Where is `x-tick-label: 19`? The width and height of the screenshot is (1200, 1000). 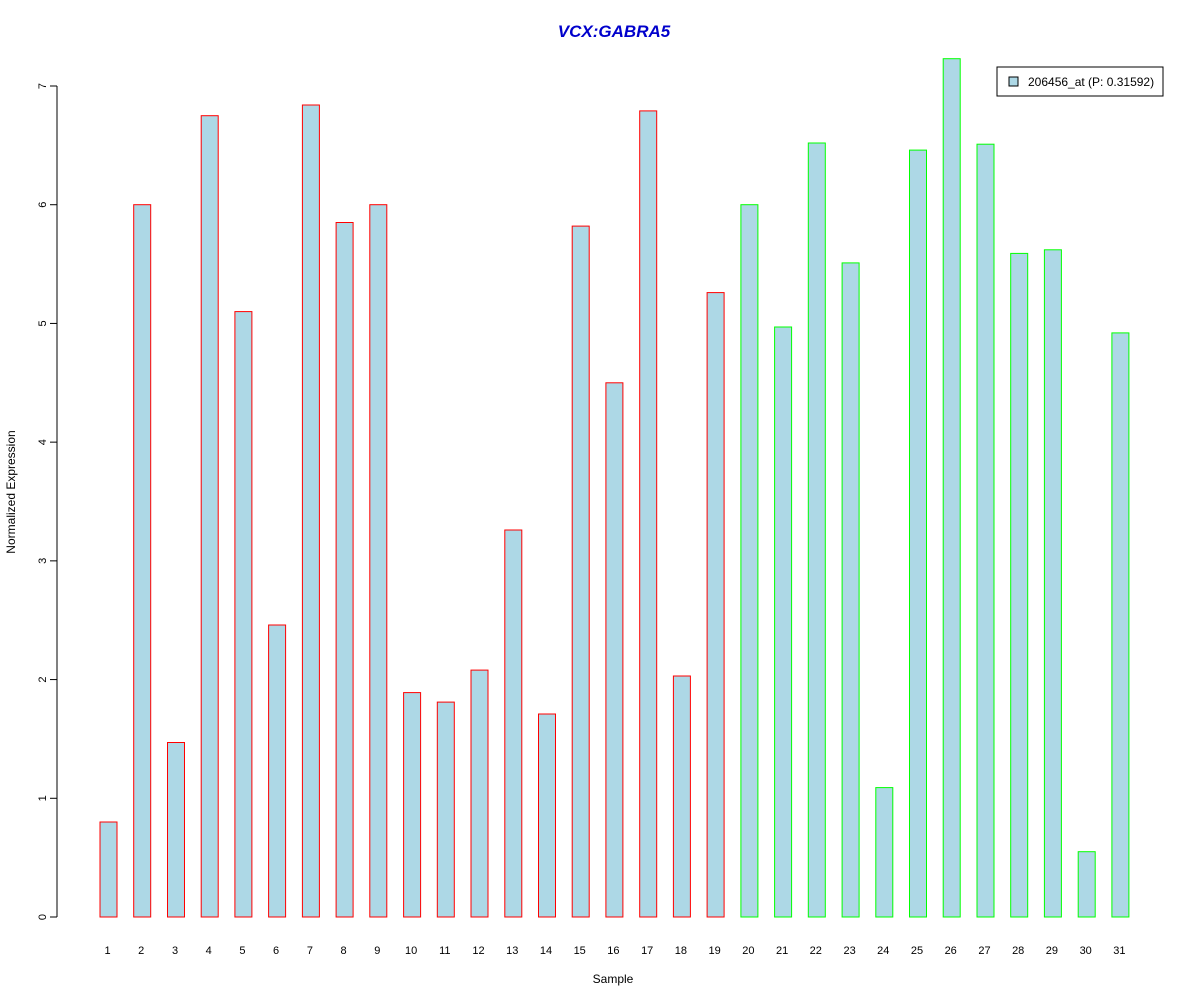
x-tick-label: 19 is located at coordinates (714, 951).